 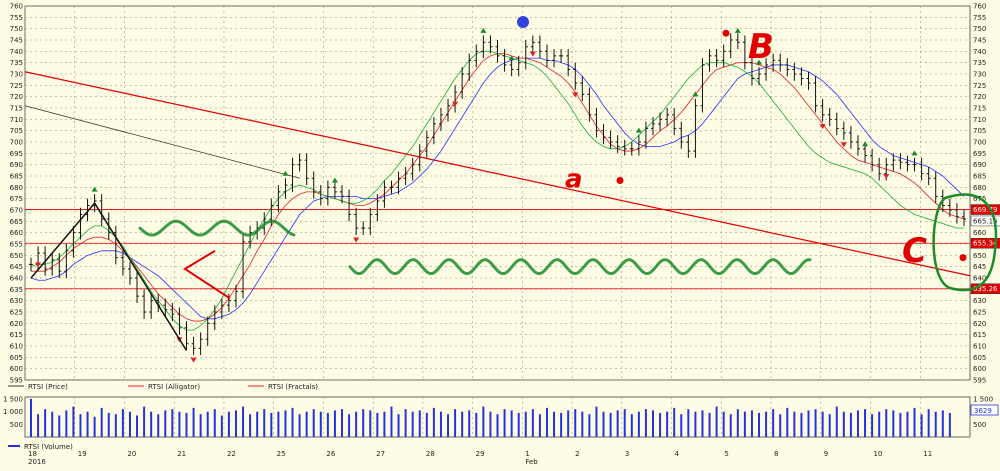 What do you see at coordinates (979, 324) in the screenshot?
I see `y-tick-label-right: 620` at bounding box center [979, 324].